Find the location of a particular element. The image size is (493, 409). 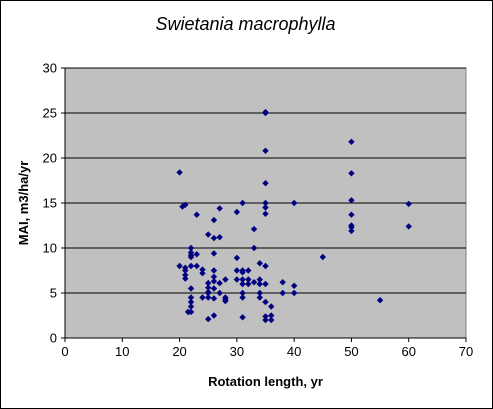

y-tick-label: 0 is located at coordinates (53, 338).